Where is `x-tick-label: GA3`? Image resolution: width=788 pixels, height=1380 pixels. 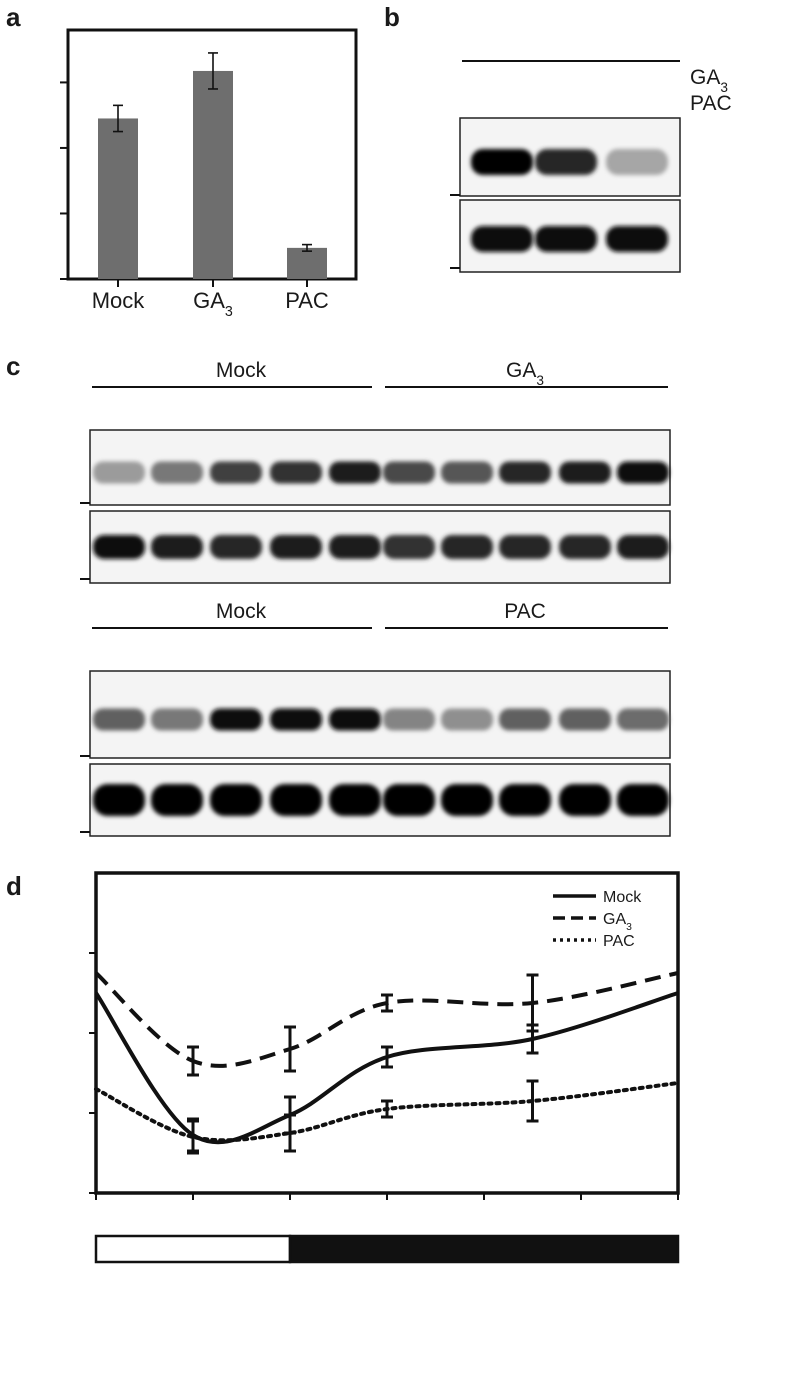 x-tick-label: GA3 is located at coordinates (213, 304).